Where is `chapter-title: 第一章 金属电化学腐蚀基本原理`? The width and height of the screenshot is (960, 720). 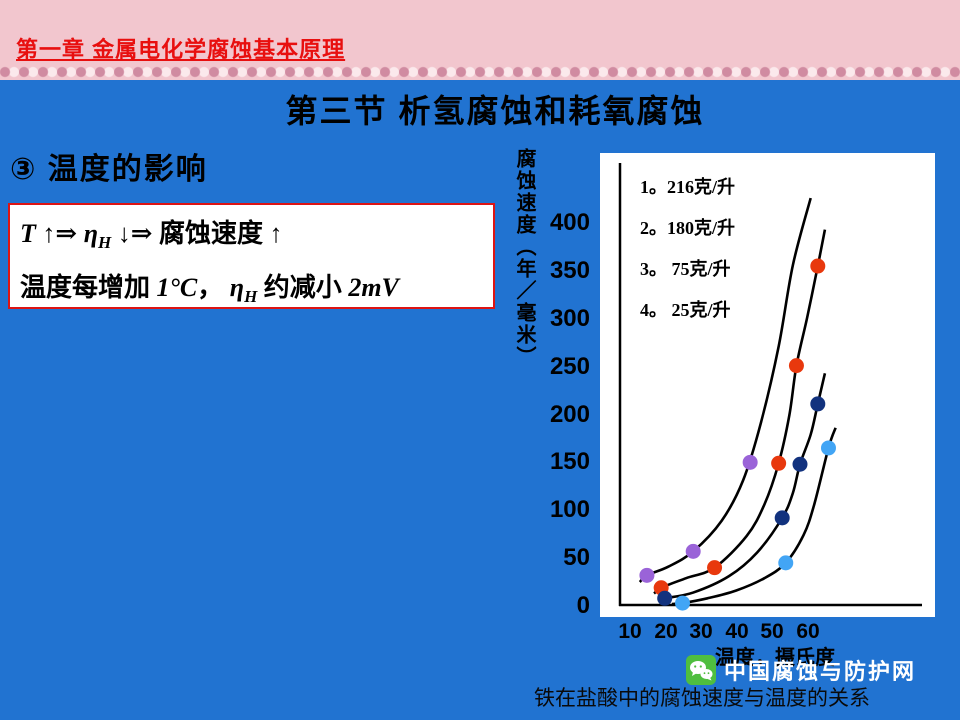 chapter-title: 第一章 金属电化学腐蚀基本原理 is located at coordinates (181, 49).